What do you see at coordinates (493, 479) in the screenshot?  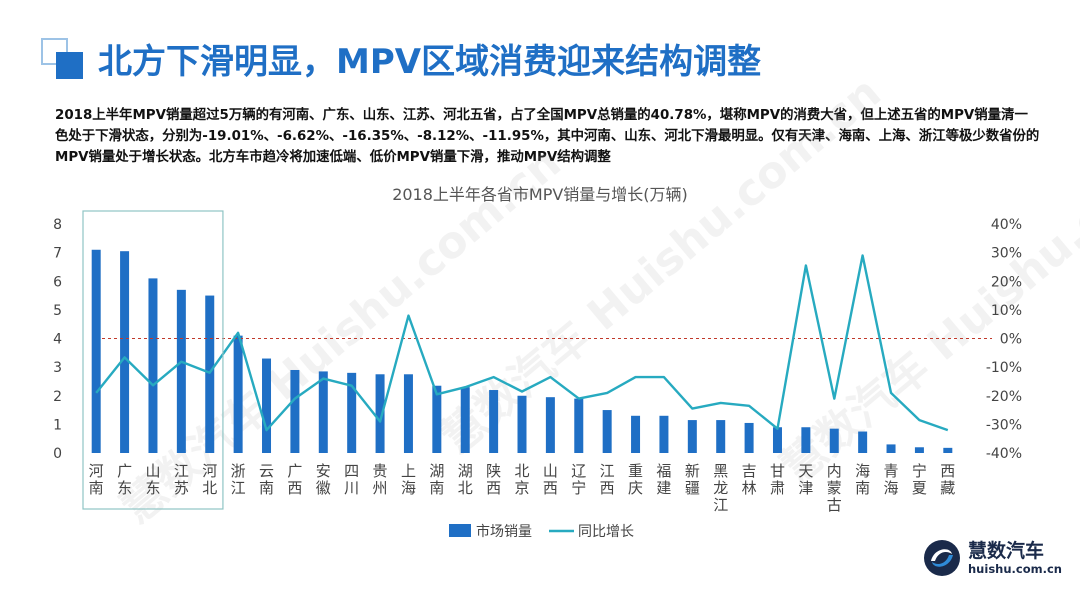 I see `category-label: 陕西` at bounding box center [493, 479].